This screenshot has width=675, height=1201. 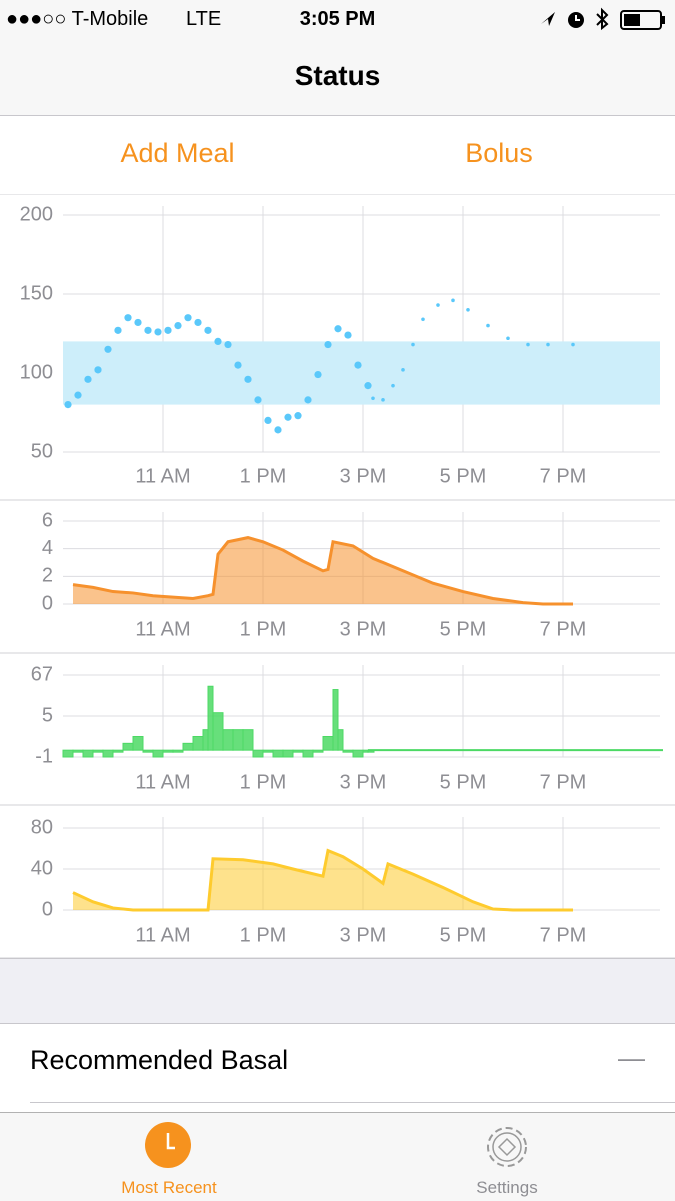 I want to click on y-tick-label: 80, so click(x=42, y=827).